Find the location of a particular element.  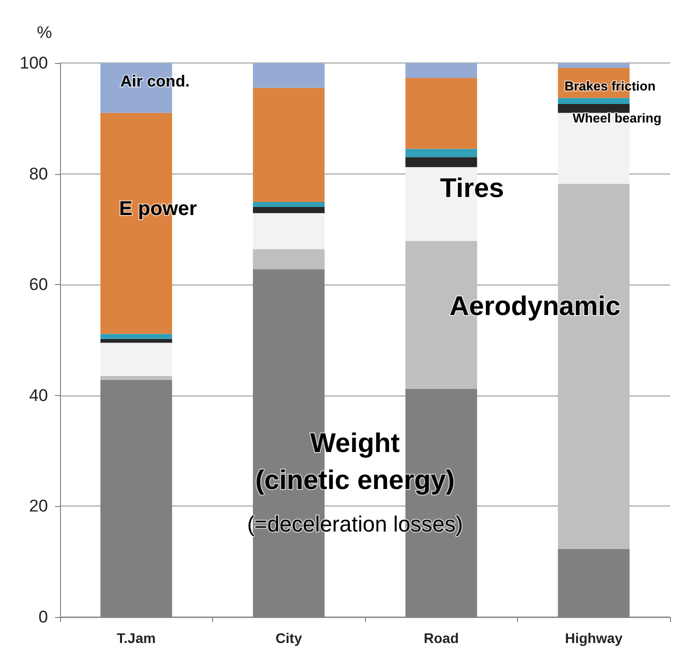

annotation: Tires is located at coordinates (472, 188).